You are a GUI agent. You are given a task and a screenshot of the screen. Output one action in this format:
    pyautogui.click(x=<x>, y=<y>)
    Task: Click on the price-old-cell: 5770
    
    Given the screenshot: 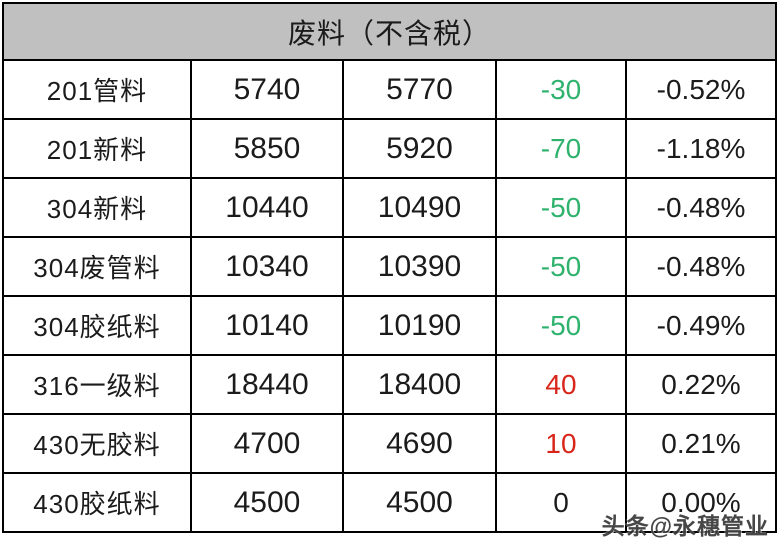 What is the action you would take?
    pyautogui.click(x=419, y=89)
    